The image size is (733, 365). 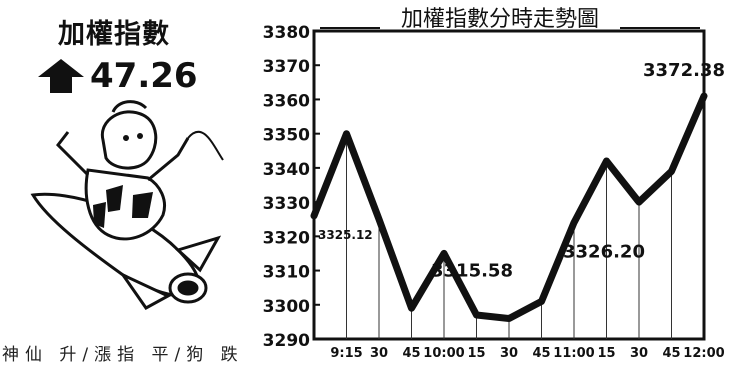 What do you see at coordinates (684, 70) in the screenshot?
I see `data-label: 3372.38` at bounding box center [684, 70].